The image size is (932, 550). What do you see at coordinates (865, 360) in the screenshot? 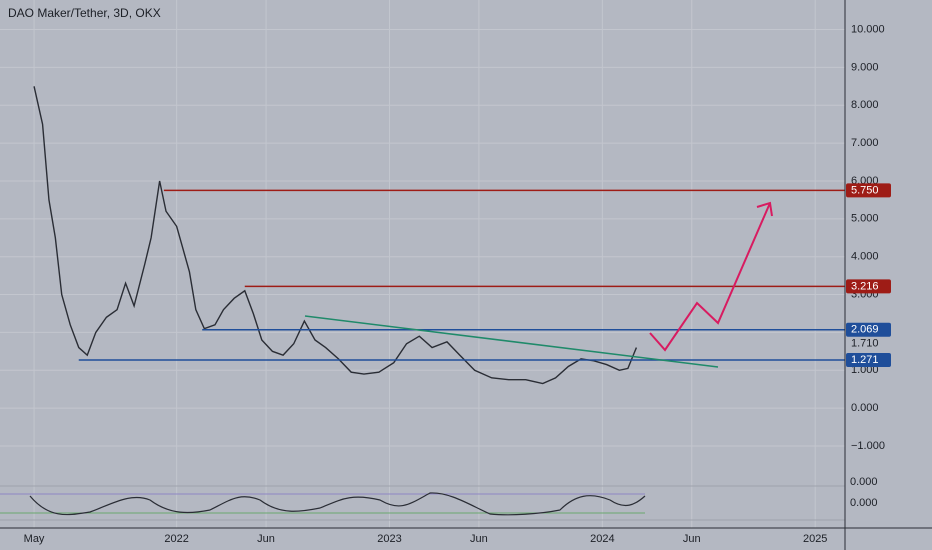
I see `level-label: 1.271` at bounding box center [865, 360].